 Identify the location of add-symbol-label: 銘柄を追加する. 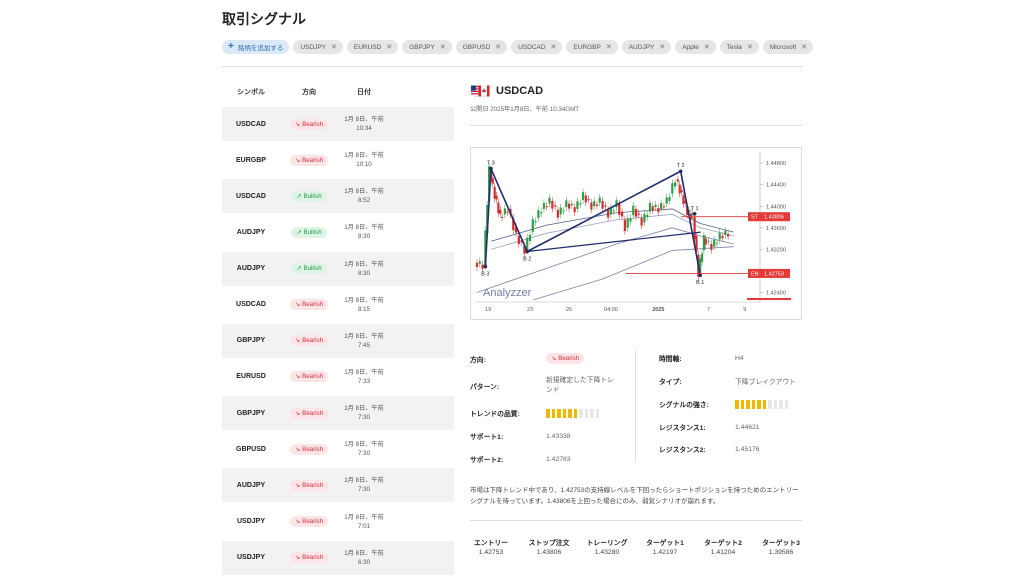
(260, 48).